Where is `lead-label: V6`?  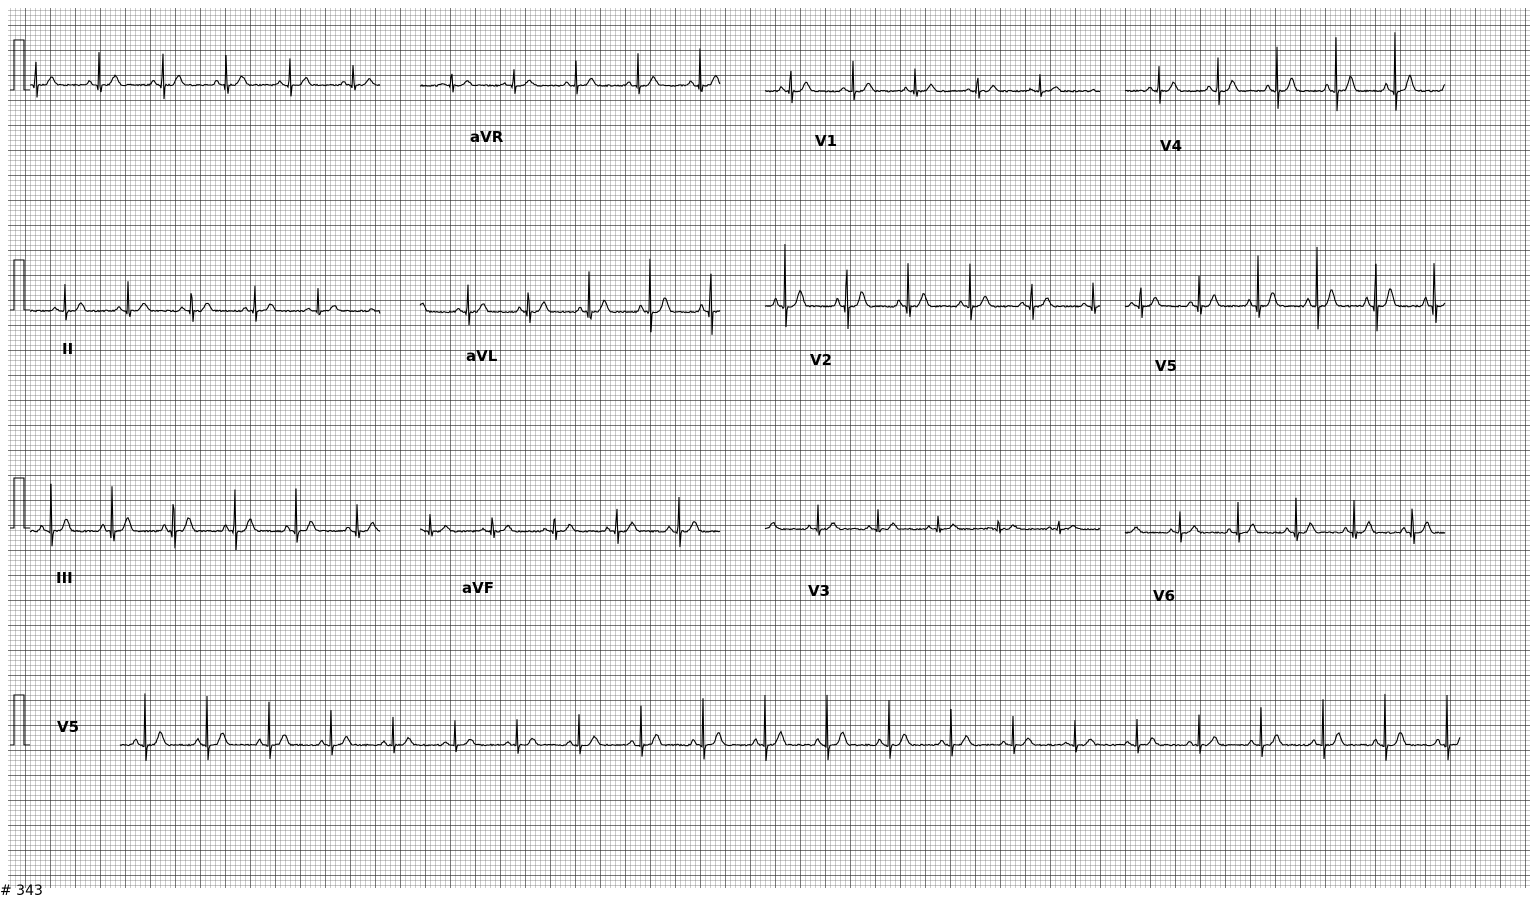 lead-label: V6 is located at coordinates (1164, 596).